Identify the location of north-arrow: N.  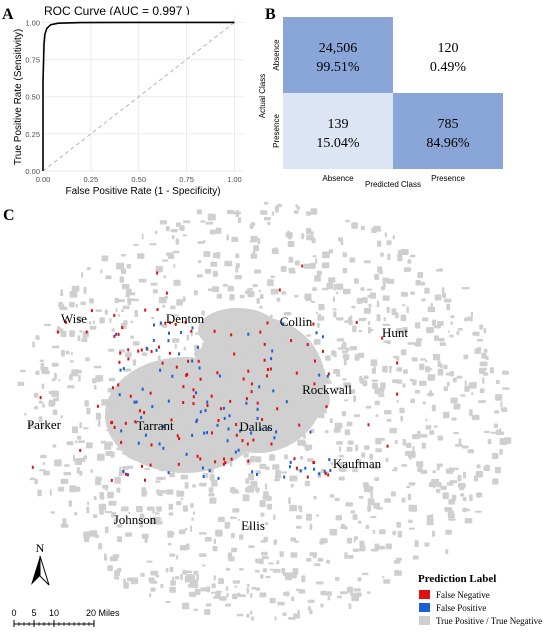
(40, 563).